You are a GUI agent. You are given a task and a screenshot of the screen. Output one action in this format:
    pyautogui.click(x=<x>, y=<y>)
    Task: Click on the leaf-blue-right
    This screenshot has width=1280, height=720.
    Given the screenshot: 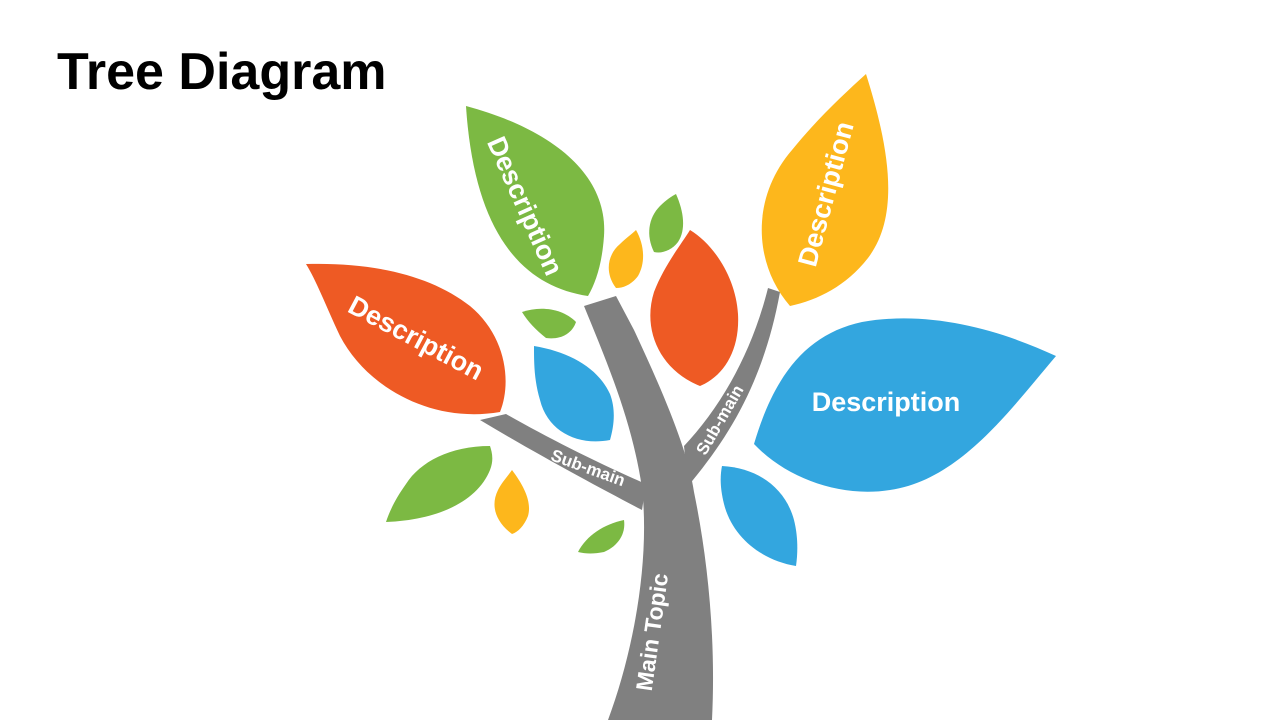 What is the action you would take?
    pyautogui.click(x=905, y=405)
    